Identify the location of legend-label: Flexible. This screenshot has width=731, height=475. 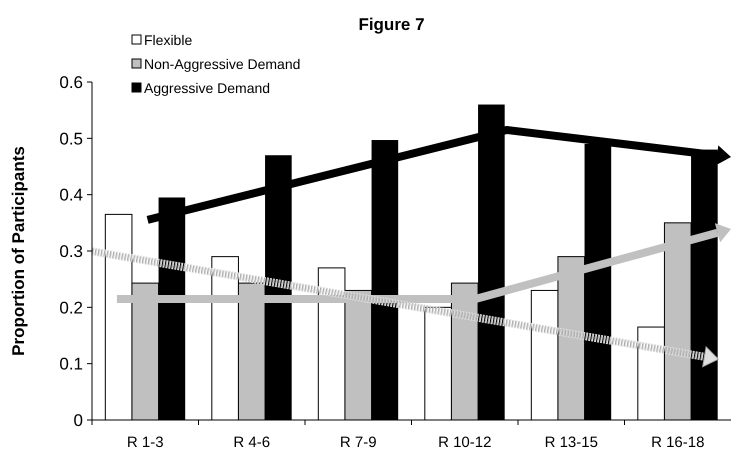
(168, 40).